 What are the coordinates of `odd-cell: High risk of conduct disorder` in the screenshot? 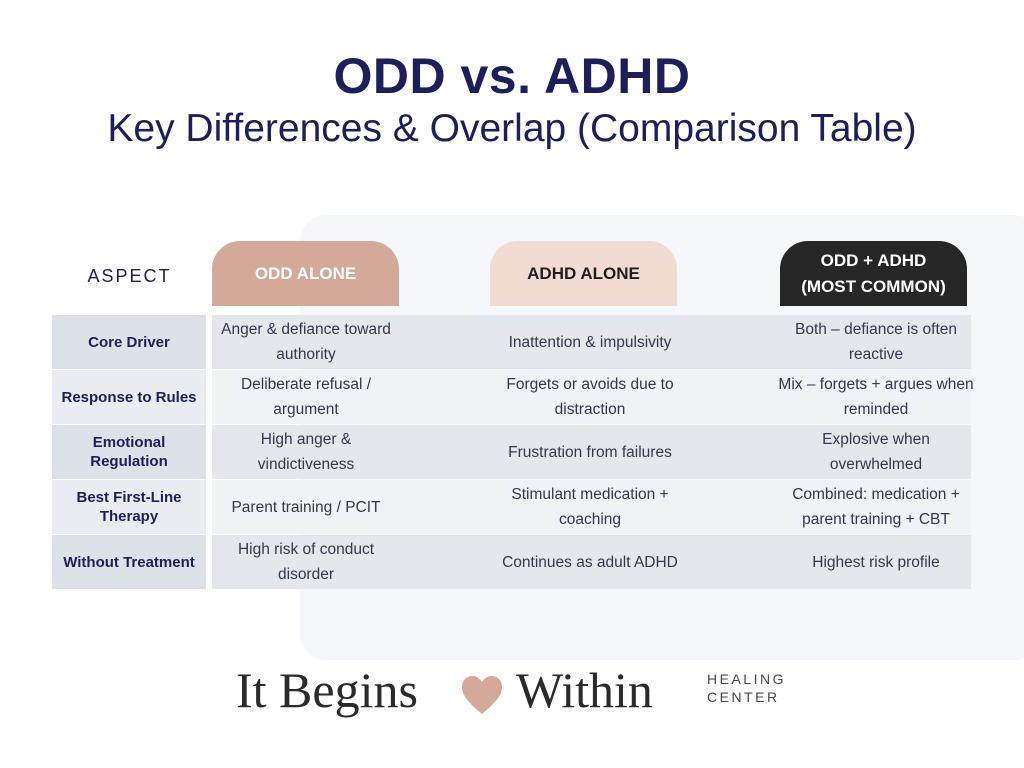 It's located at (306, 562).